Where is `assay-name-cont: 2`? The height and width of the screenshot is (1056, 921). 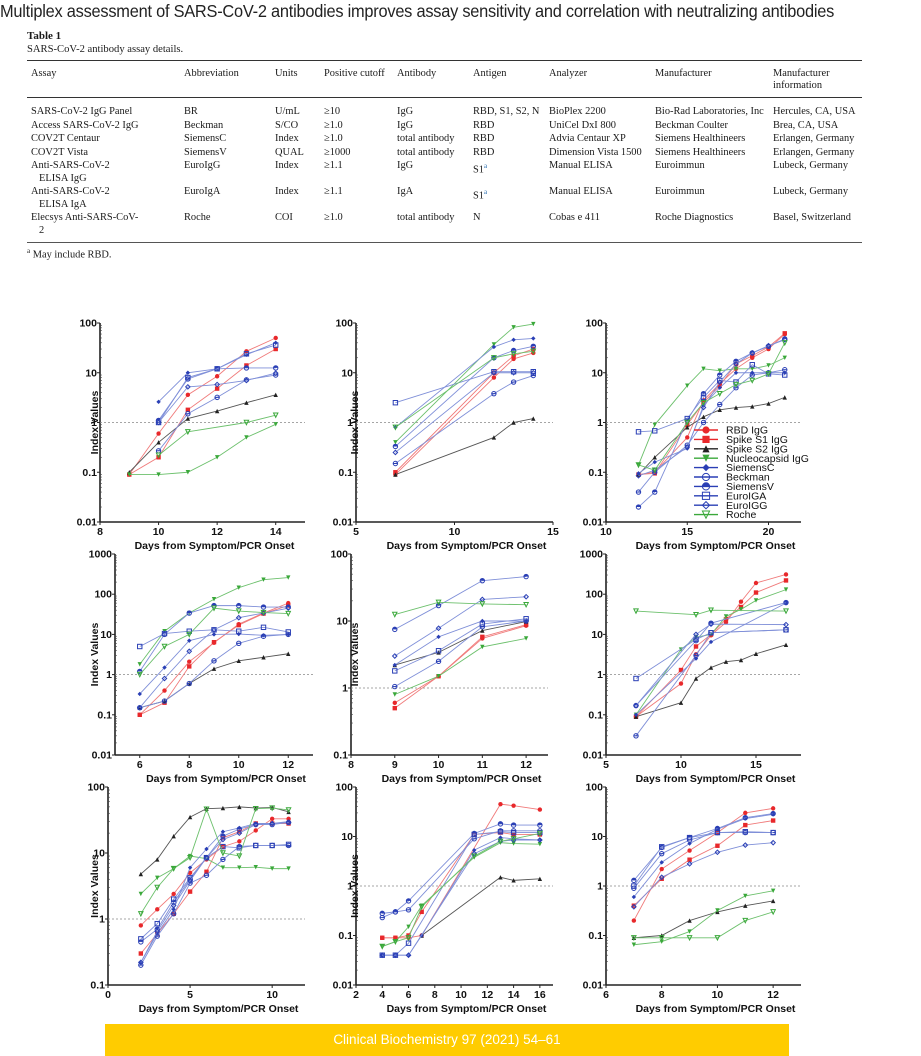
assay-name-cont: 2 is located at coordinates (42, 230).